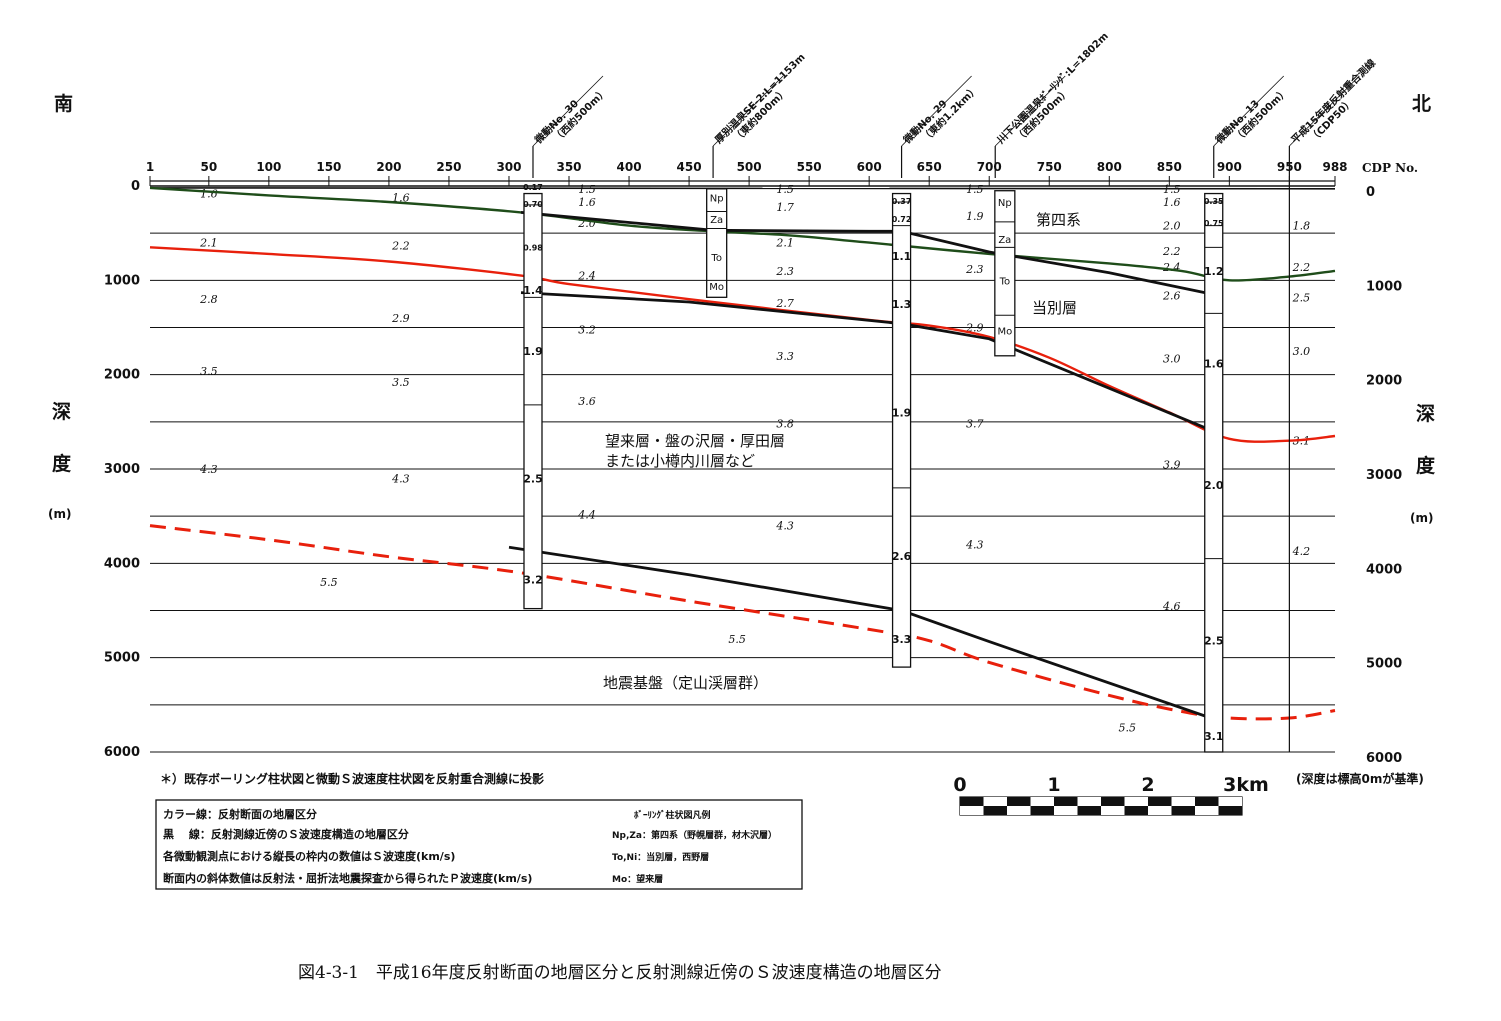 This screenshot has height=1021, width=1501. Describe the element at coordinates (1229, 167) in the screenshot. I see `cdp-tick-label: 900` at that location.